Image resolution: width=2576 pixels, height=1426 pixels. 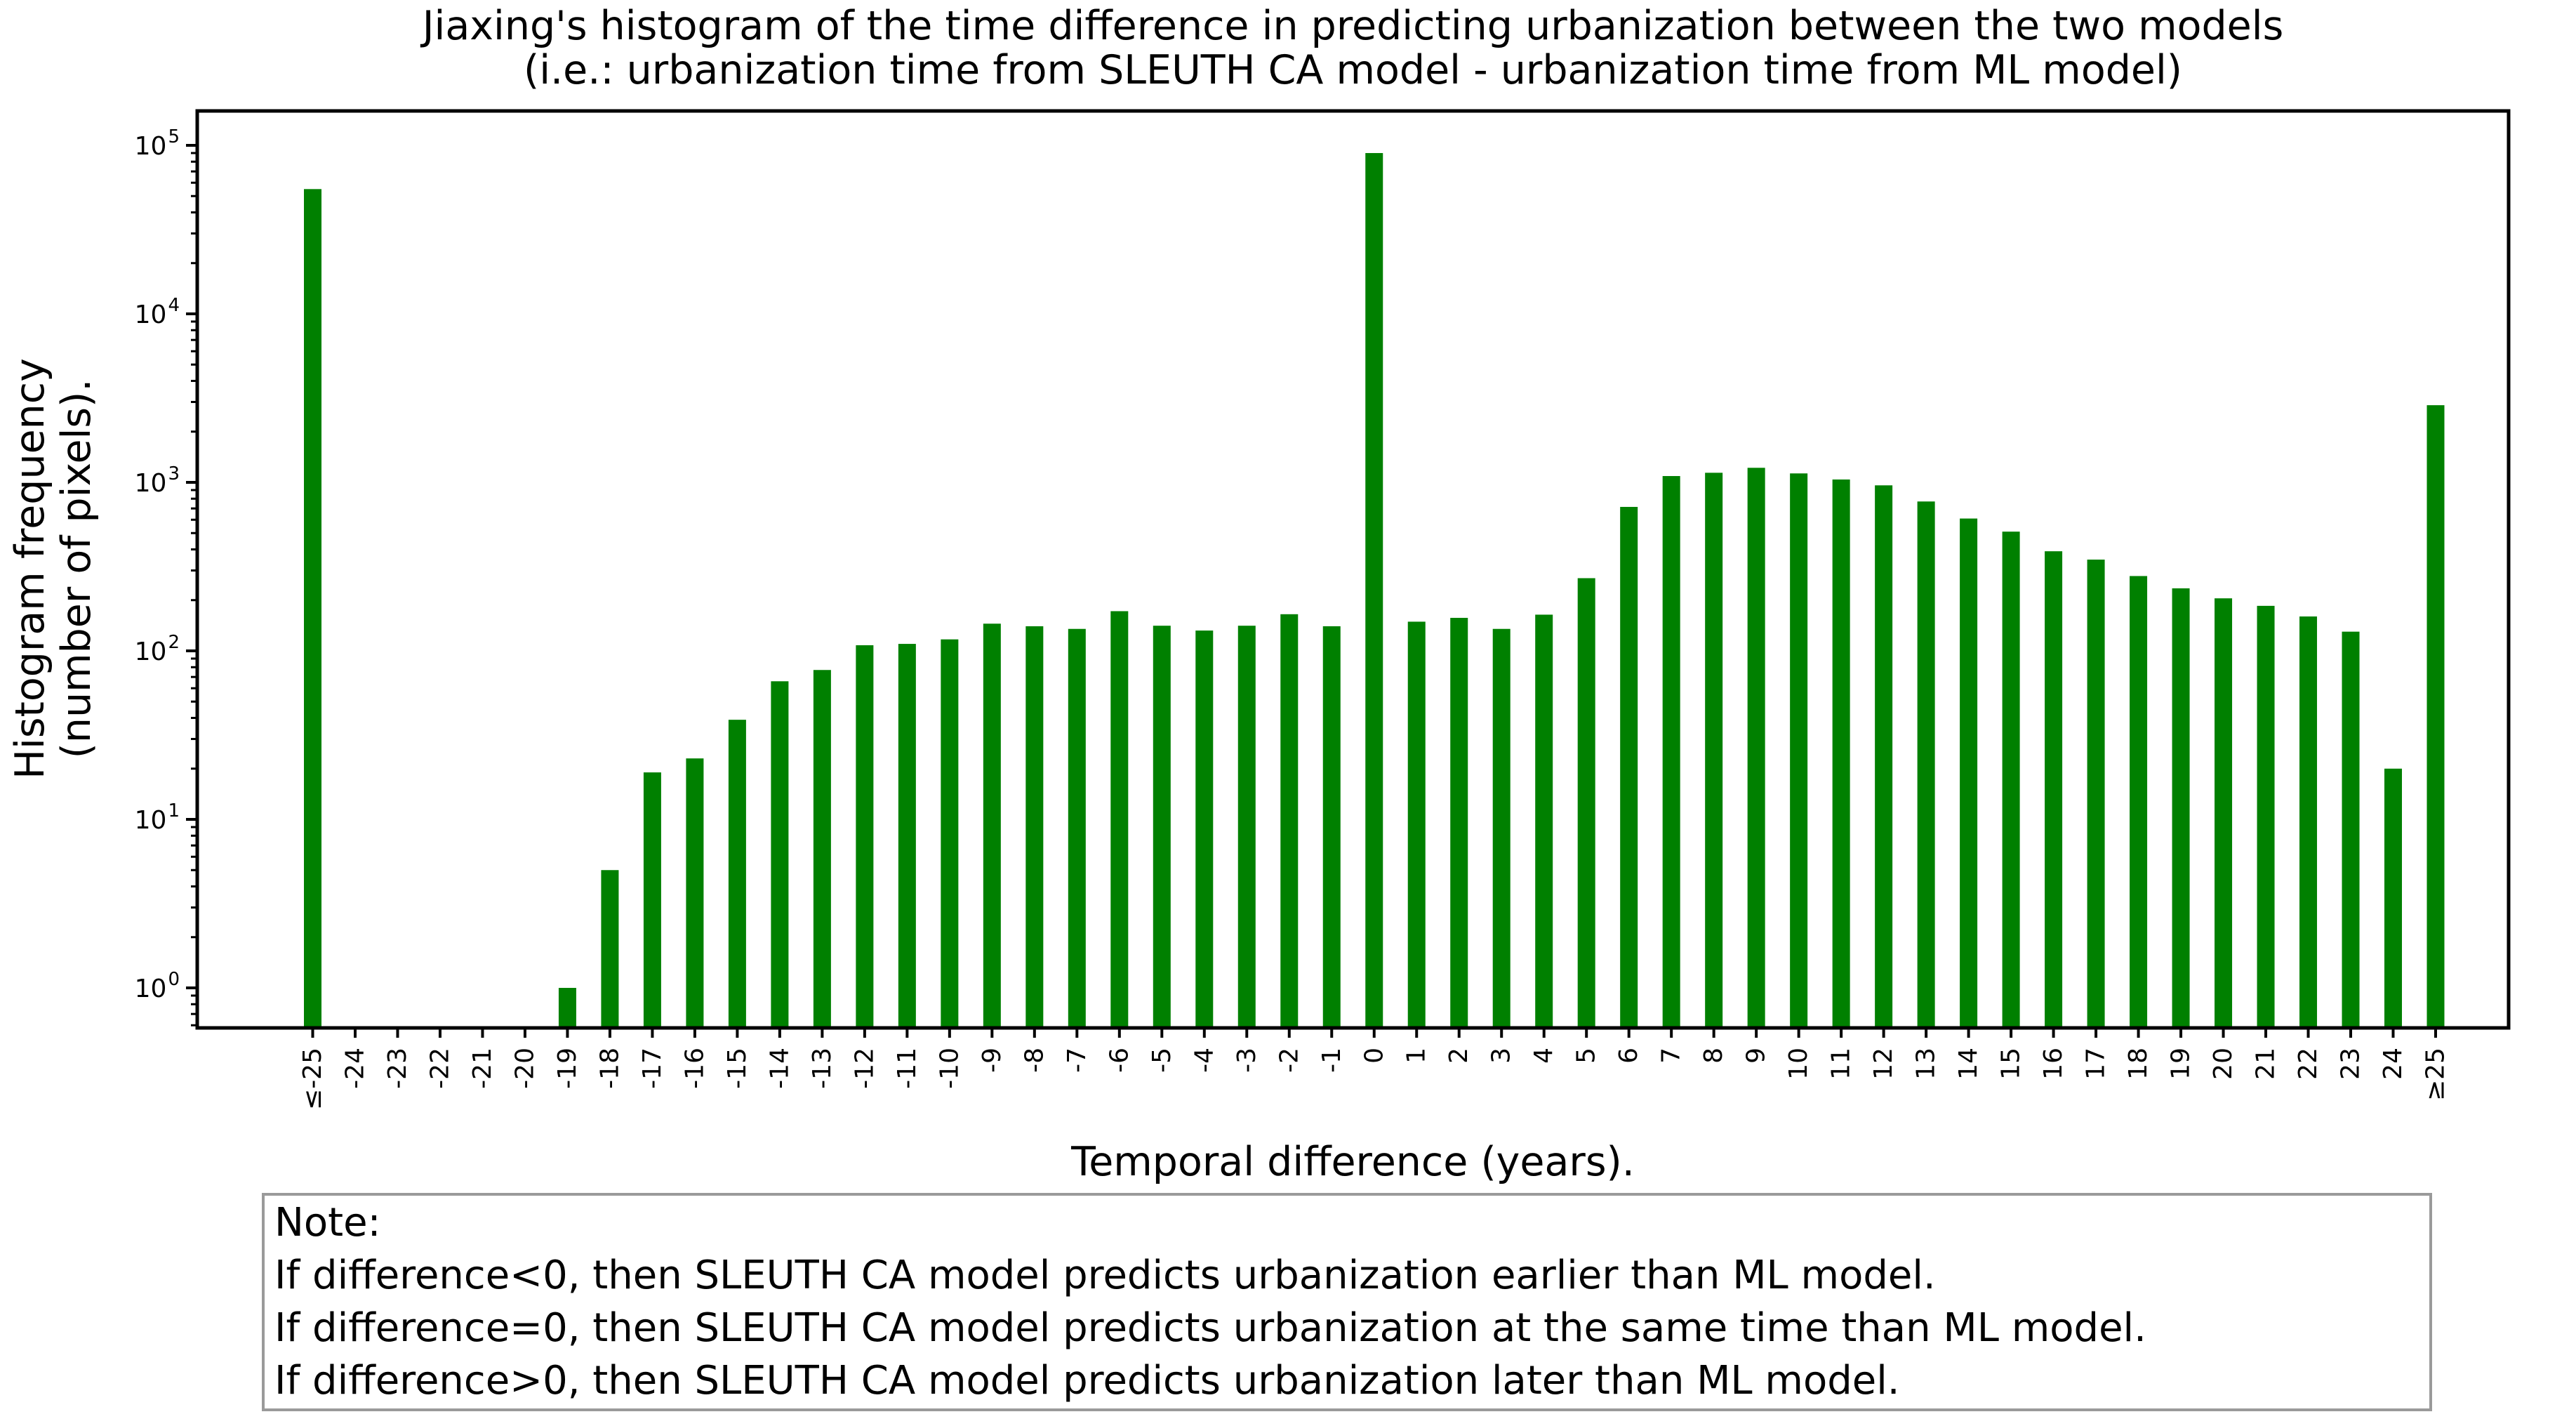 What do you see at coordinates (865, 1068) in the screenshot?
I see `x-tick-label: -12` at bounding box center [865, 1068].